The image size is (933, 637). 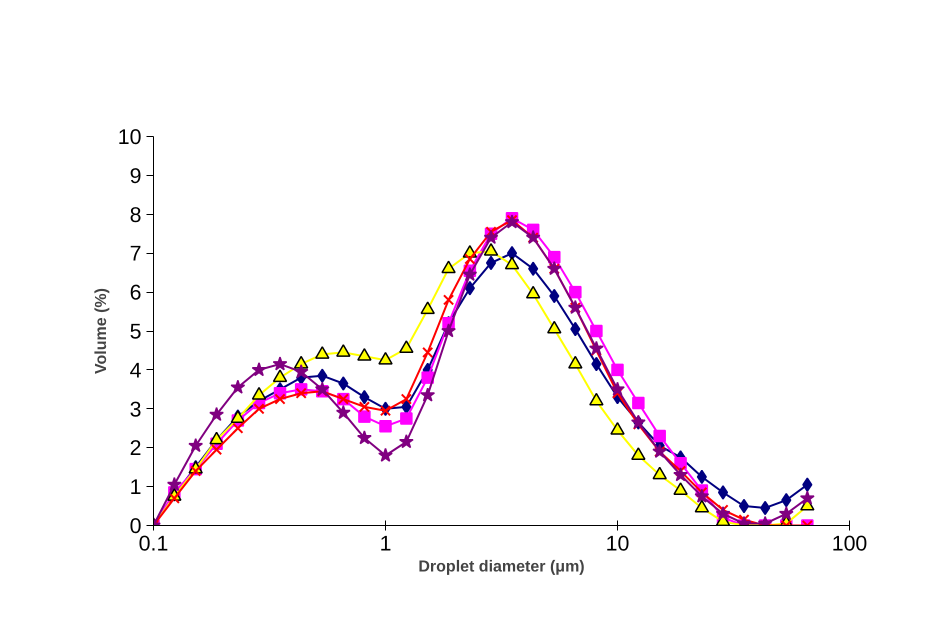 I want to click on y-tick-label: 9, so click(x=136, y=176).